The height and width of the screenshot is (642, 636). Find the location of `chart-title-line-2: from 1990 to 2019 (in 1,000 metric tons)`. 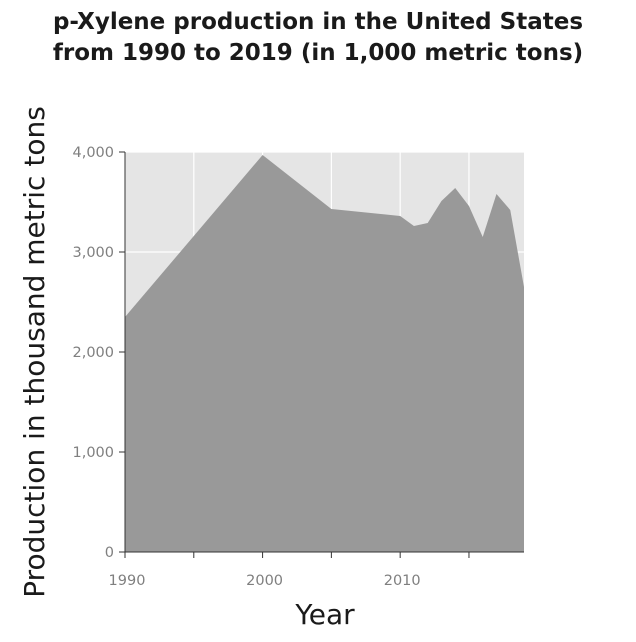

chart-title-line-2: from 1990 to 2019 (in 1,000 metric tons) is located at coordinates (318, 53).